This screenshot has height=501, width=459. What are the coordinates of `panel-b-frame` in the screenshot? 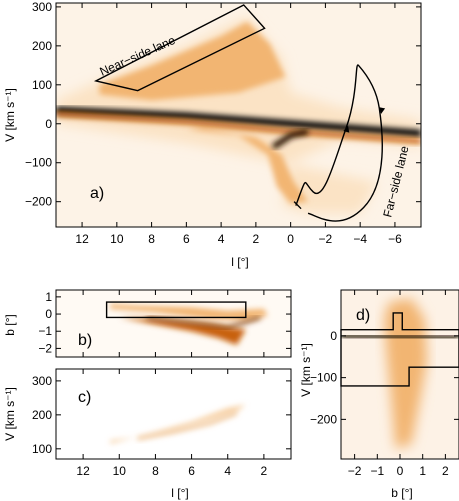 It's located at (173, 323).